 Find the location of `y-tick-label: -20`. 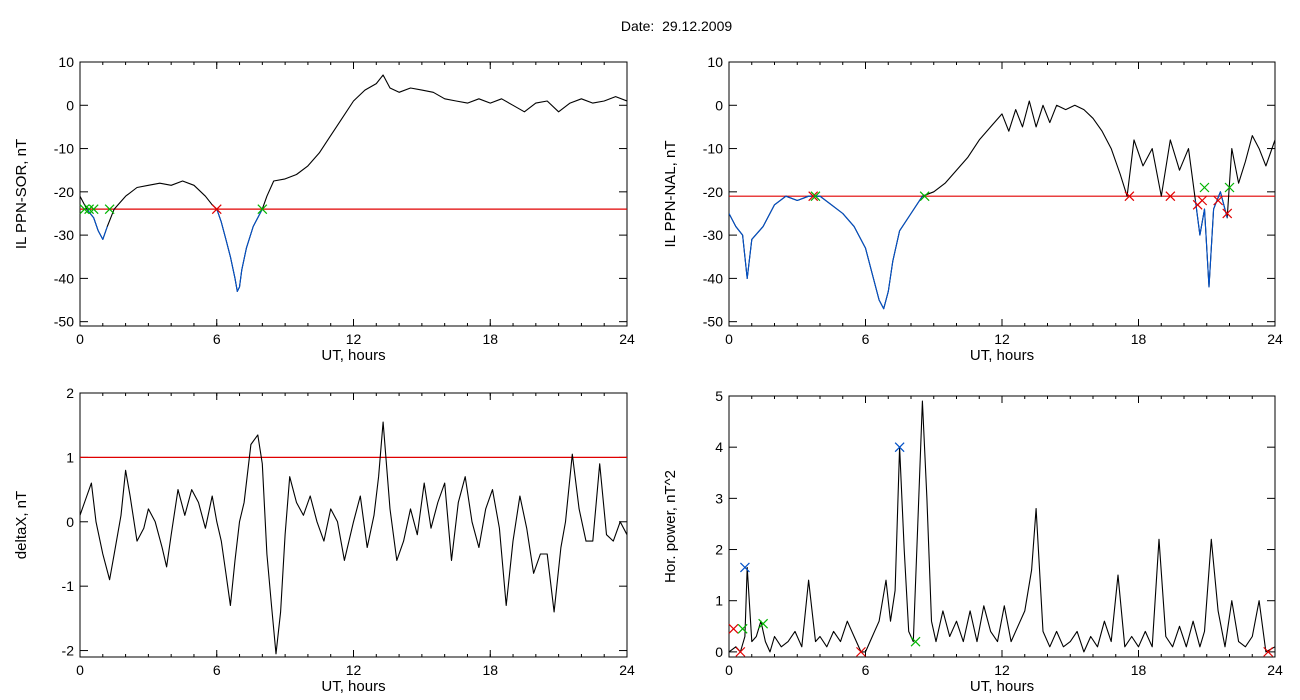

y-tick-label: -20 is located at coordinates (713, 192).